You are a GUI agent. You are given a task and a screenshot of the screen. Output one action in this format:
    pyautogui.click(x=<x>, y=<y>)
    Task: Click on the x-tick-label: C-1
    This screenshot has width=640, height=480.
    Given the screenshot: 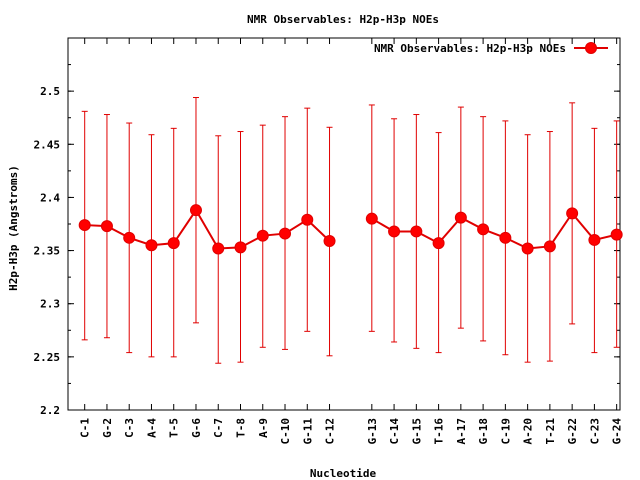 What is the action you would take?
    pyautogui.click(x=85, y=428)
    